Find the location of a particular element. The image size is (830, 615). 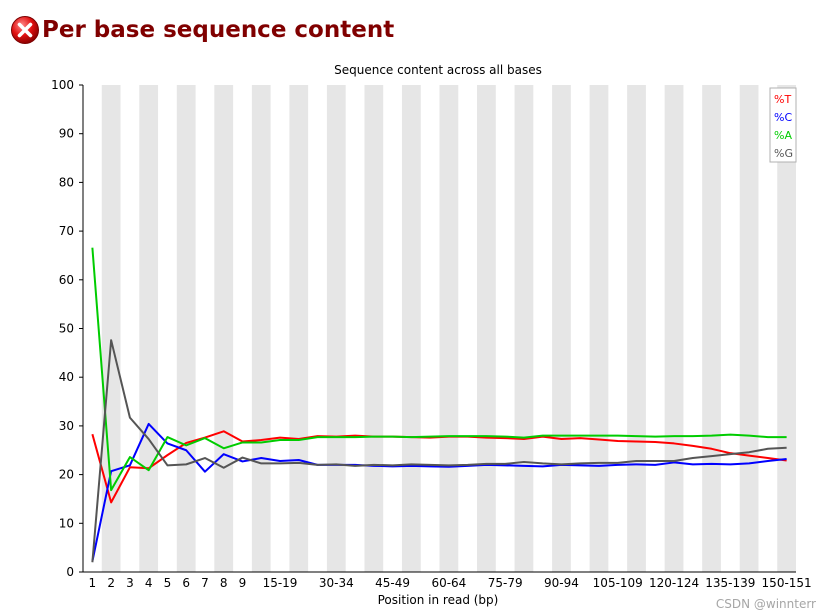

x-tick-label-60-64: 60-64 is located at coordinates (448, 583).